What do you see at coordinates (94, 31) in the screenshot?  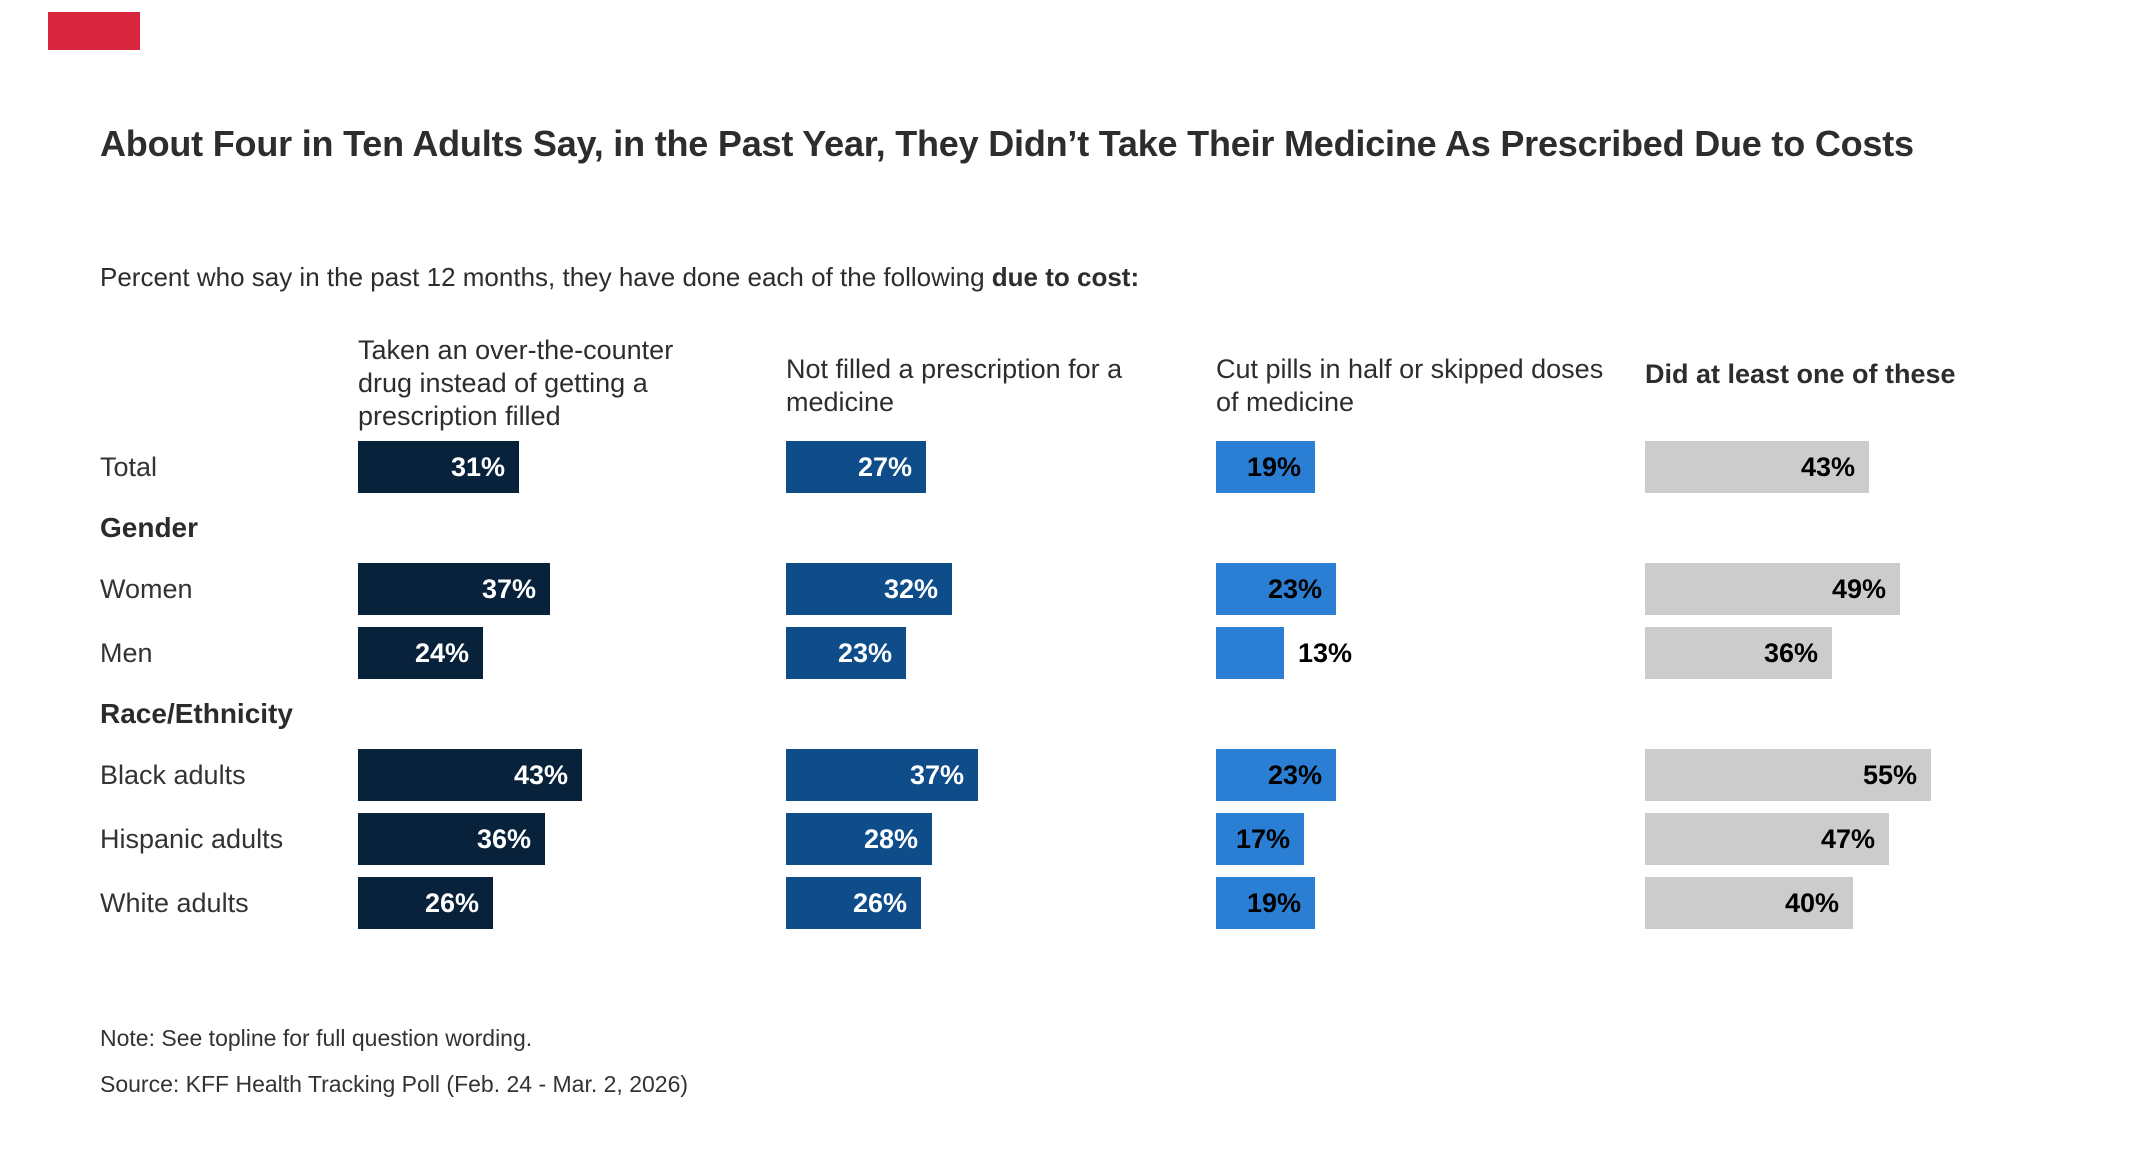 I see `kff-brand-block` at bounding box center [94, 31].